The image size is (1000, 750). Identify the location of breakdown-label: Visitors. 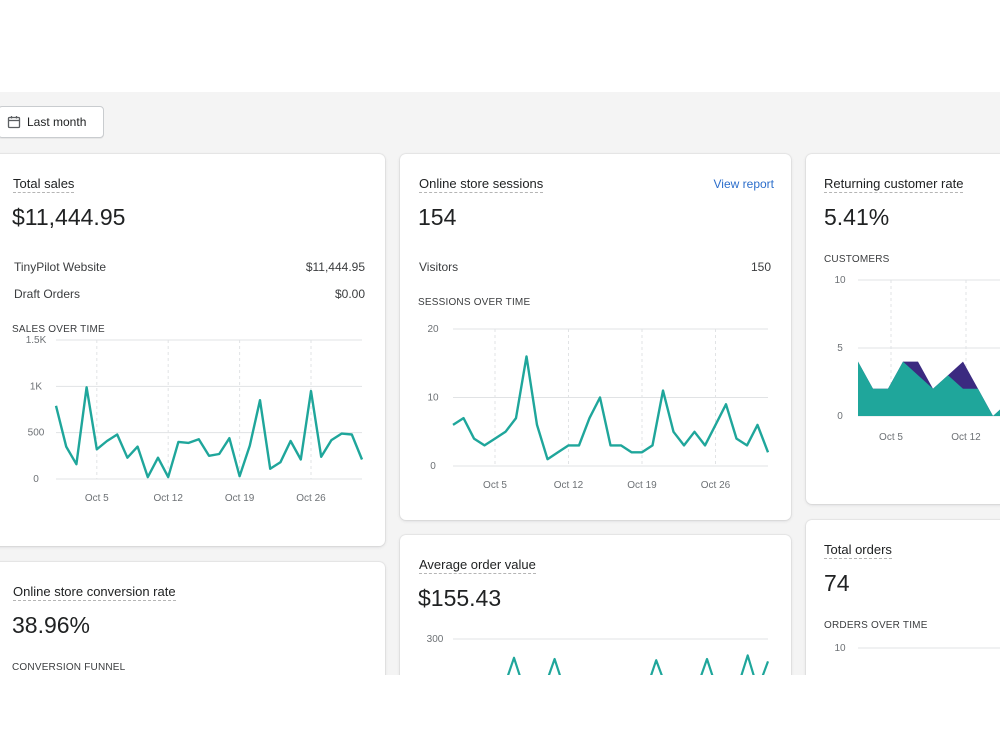
(439, 267).